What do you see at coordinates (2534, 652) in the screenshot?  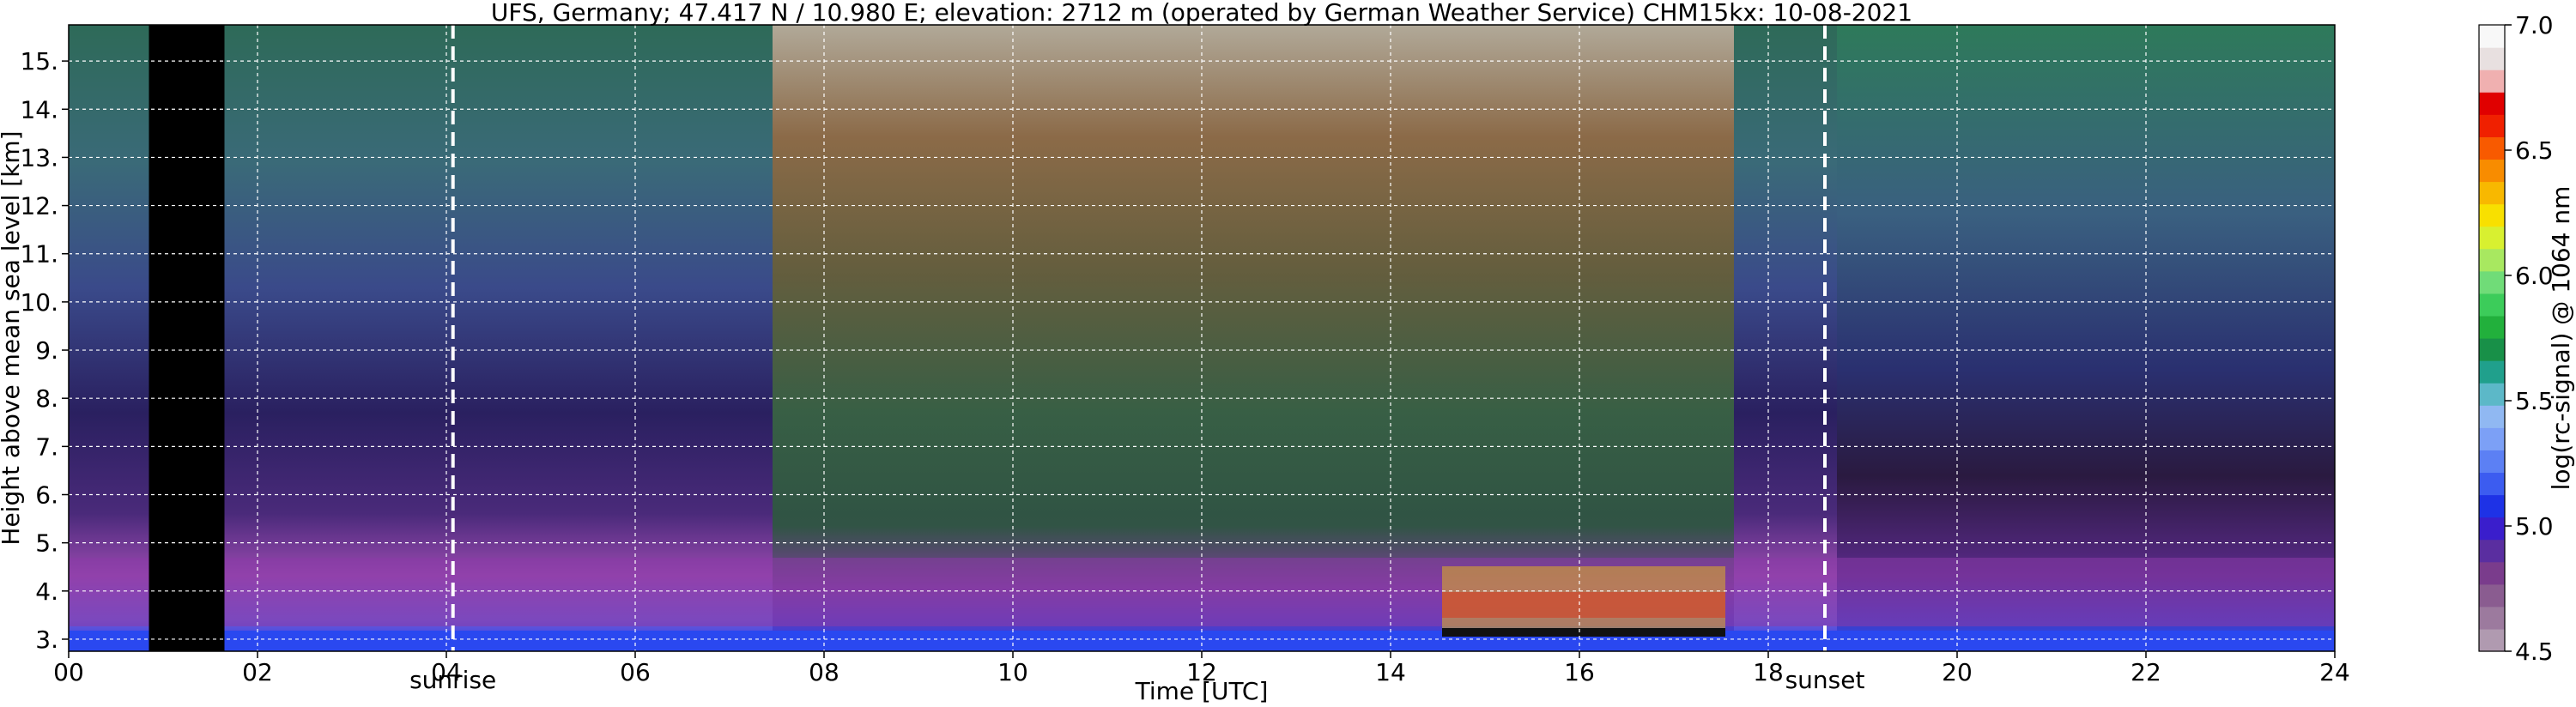 I see `colorbar-tick-label: 4.5` at bounding box center [2534, 652].